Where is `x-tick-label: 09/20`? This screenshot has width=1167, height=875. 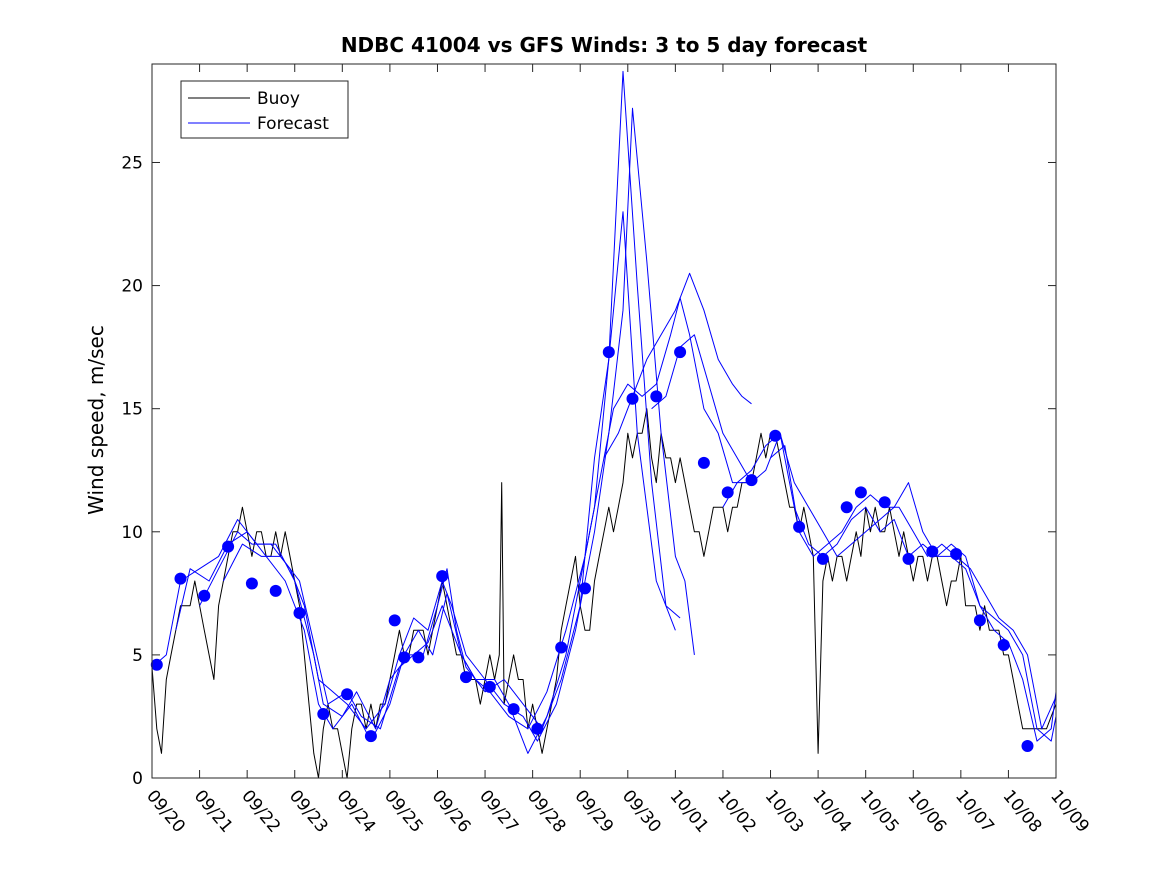
x-tick-label: 09/20 is located at coordinates (165, 811).